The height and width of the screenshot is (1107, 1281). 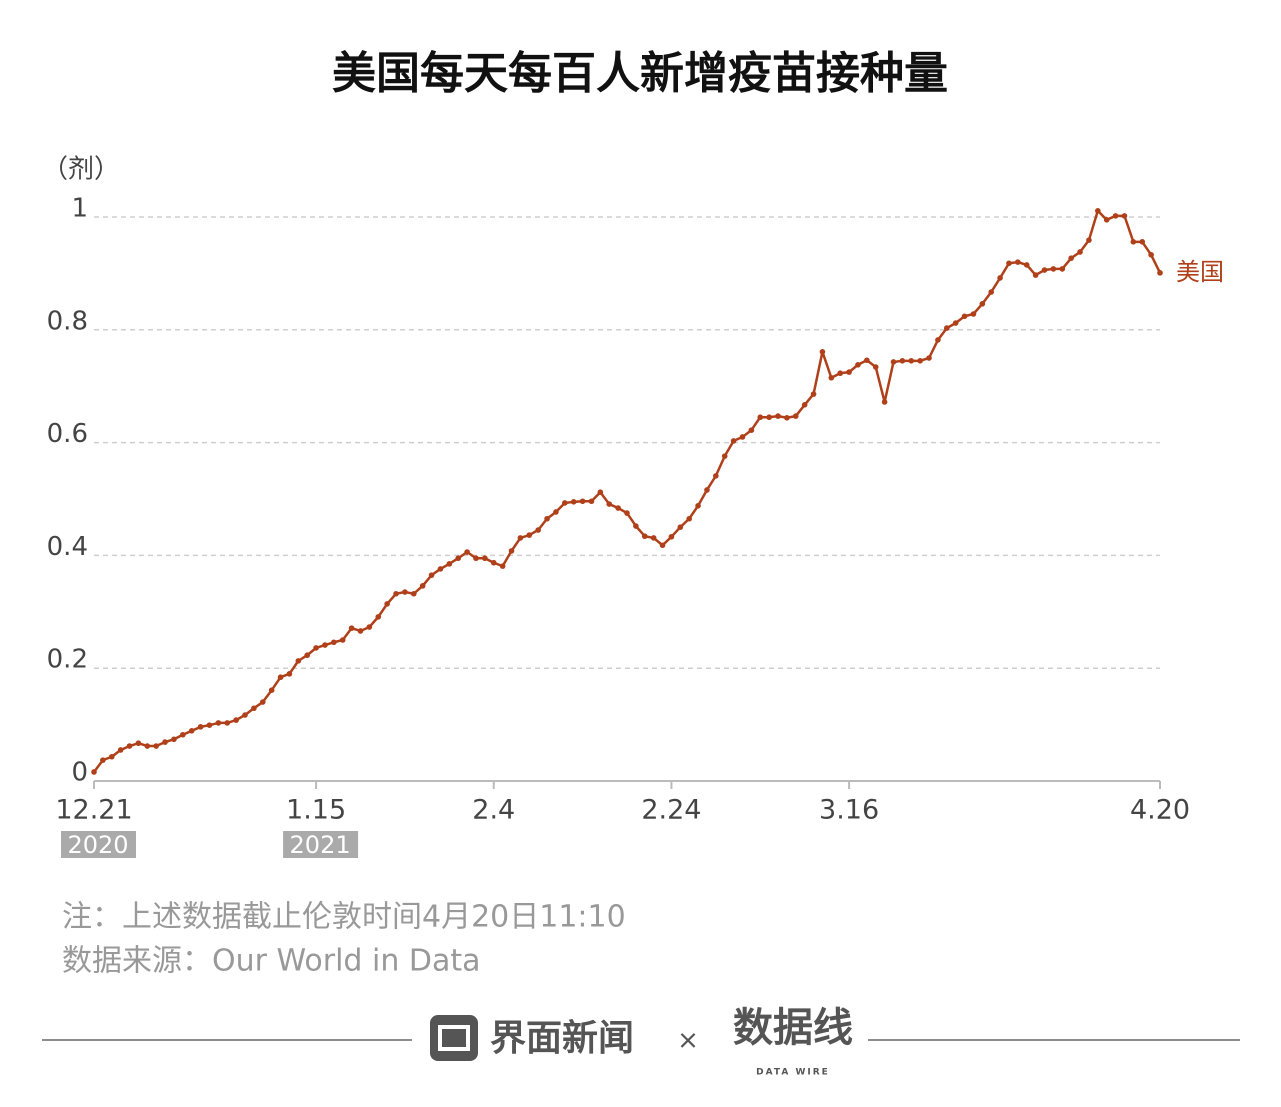 I want to click on y-tick-label: 0.8, so click(x=67, y=321).